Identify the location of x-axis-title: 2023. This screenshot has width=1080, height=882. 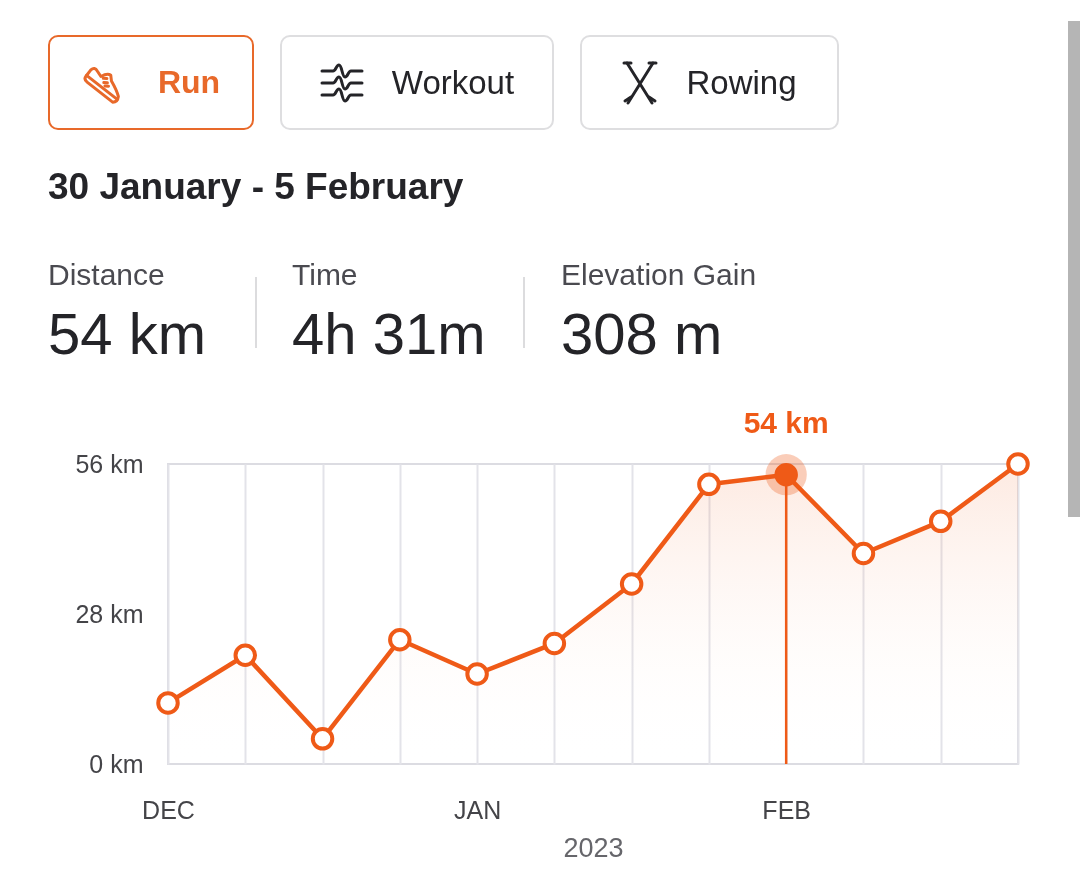
(593, 847).